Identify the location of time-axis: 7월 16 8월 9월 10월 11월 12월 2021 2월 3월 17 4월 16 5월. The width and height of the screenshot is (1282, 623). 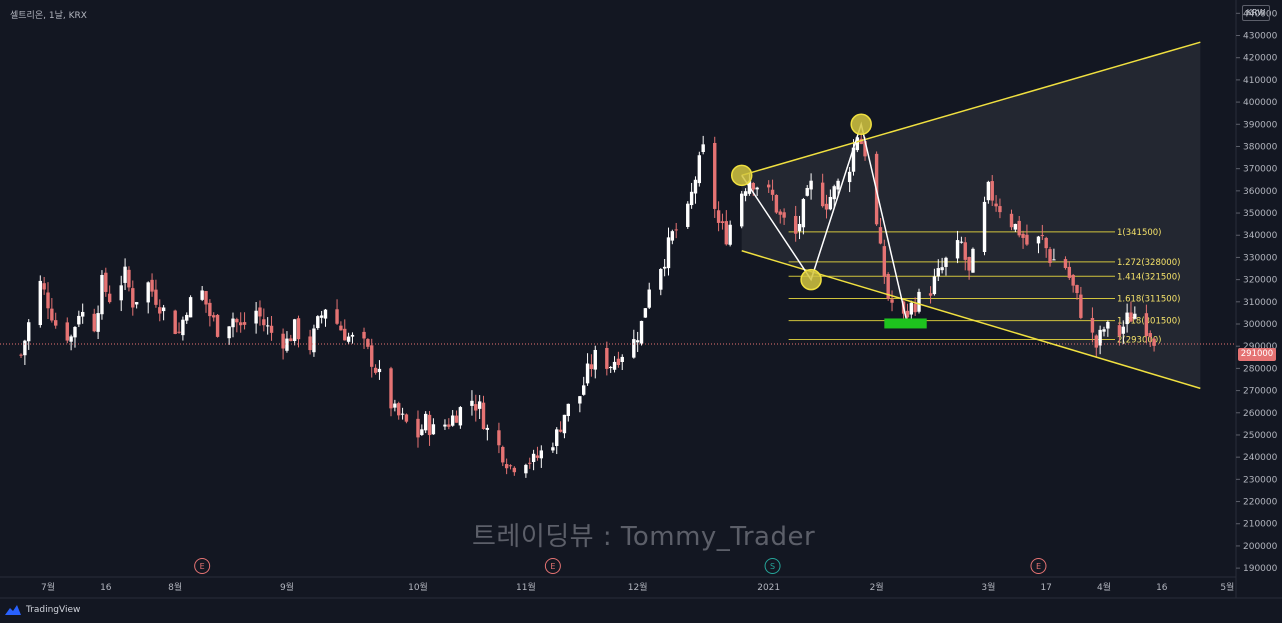
(637, 587).